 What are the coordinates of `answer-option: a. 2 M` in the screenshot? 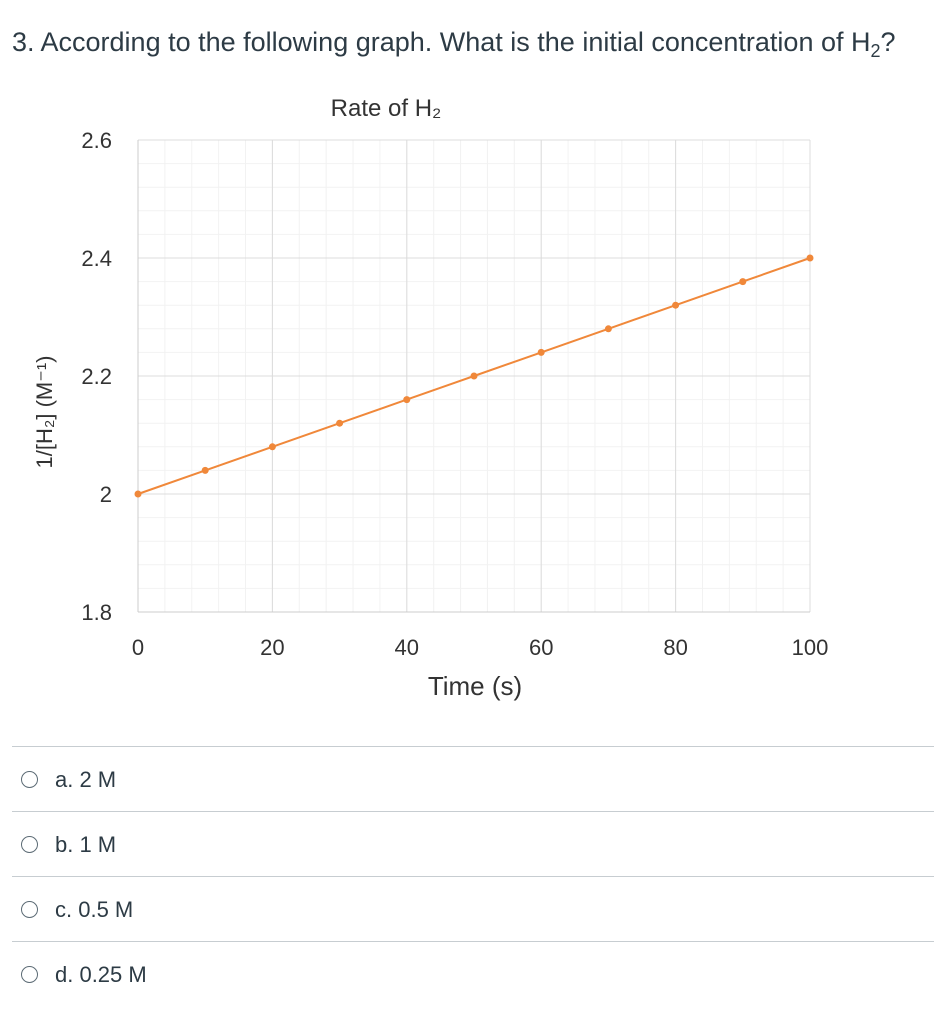 It's located at (473, 778).